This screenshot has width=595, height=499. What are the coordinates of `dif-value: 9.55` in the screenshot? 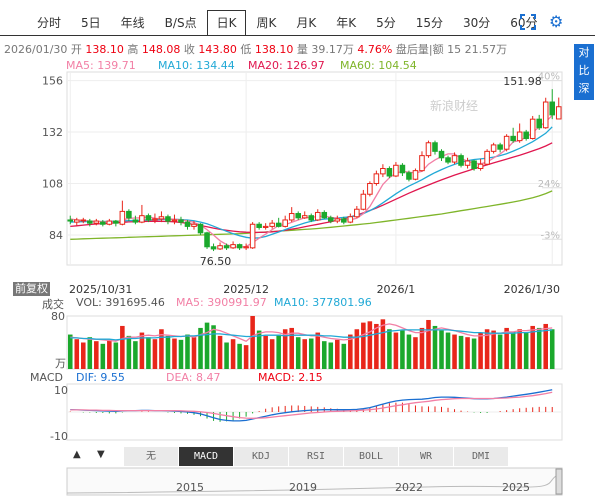 It's located at (112, 377).